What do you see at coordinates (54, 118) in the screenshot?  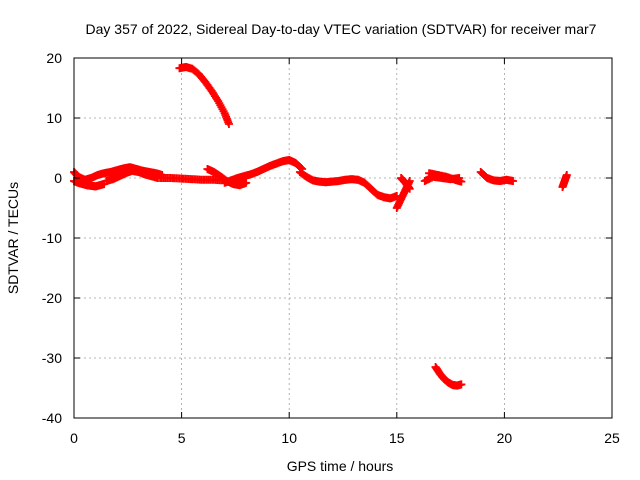 I see `y-tick-label: 10` at bounding box center [54, 118].